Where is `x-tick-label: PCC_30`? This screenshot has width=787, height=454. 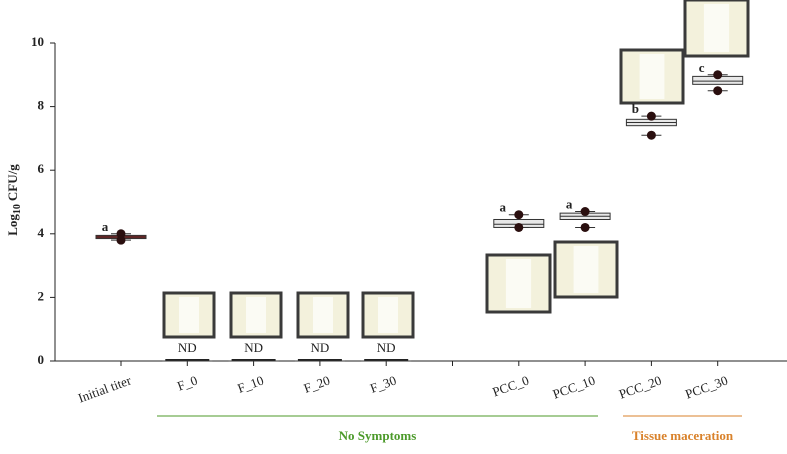 x-tick-label: PCC_30 is located at coordinates (706, 387).